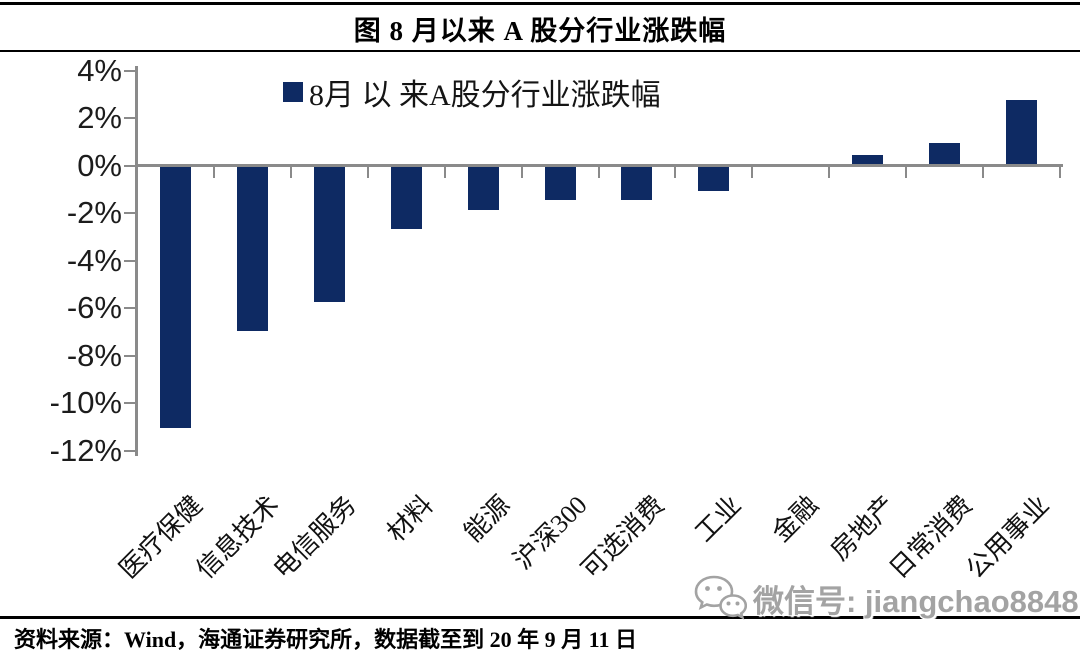 Image resolution: width=1080 pixels, height=652 pixels. What do you see at coordinates (85, 450) in the screenshot?
I see `y-tick-label: -12%` at bounding box center [85, 450].